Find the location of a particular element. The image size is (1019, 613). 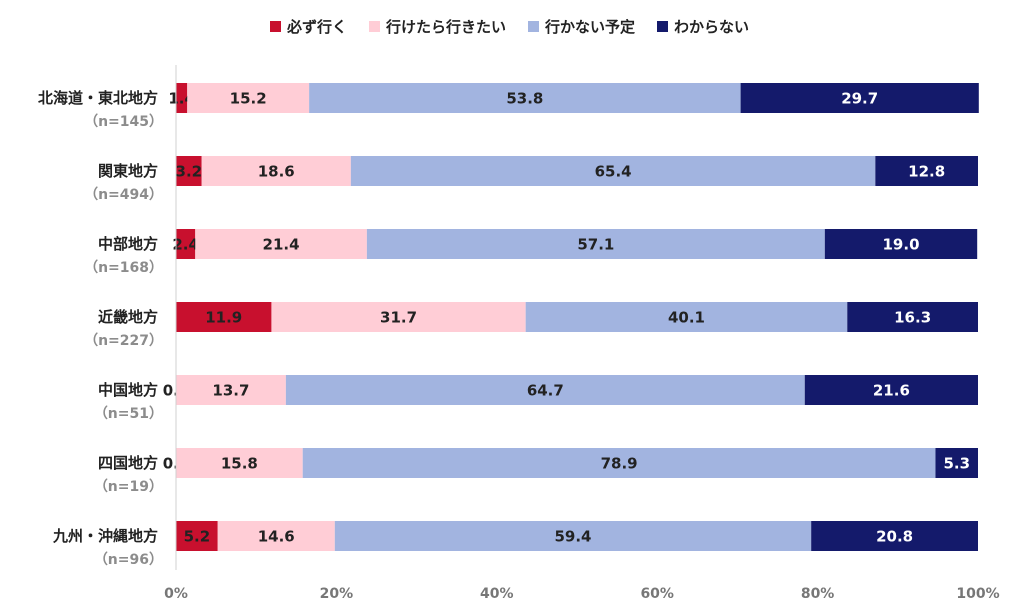

data-label: 65.4 is located at coordinates (613, 172).